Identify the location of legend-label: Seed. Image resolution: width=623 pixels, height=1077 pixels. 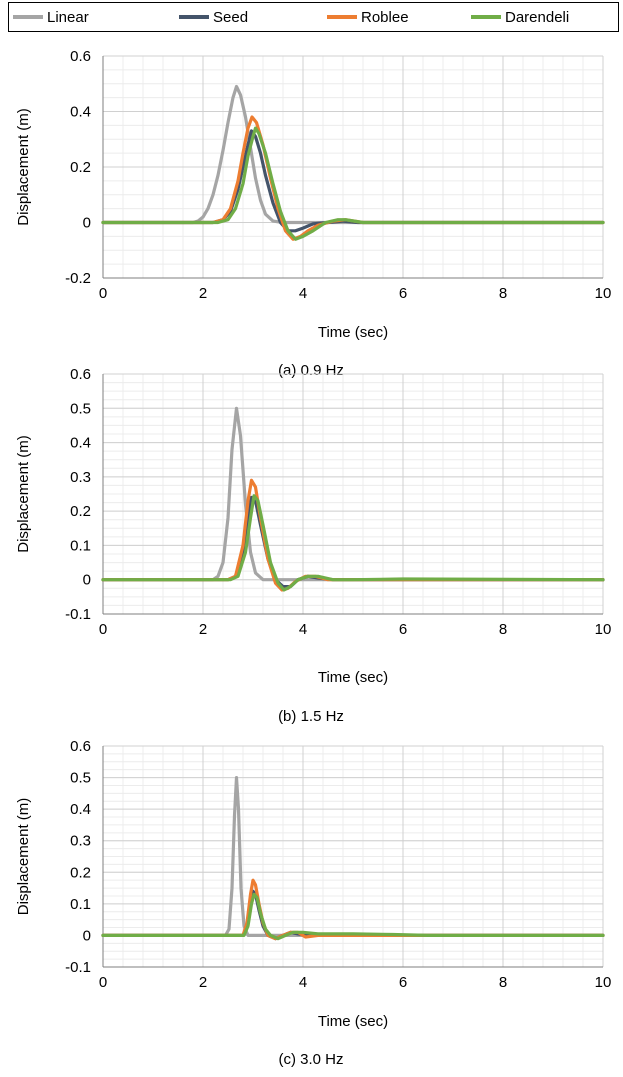
(231, 17).